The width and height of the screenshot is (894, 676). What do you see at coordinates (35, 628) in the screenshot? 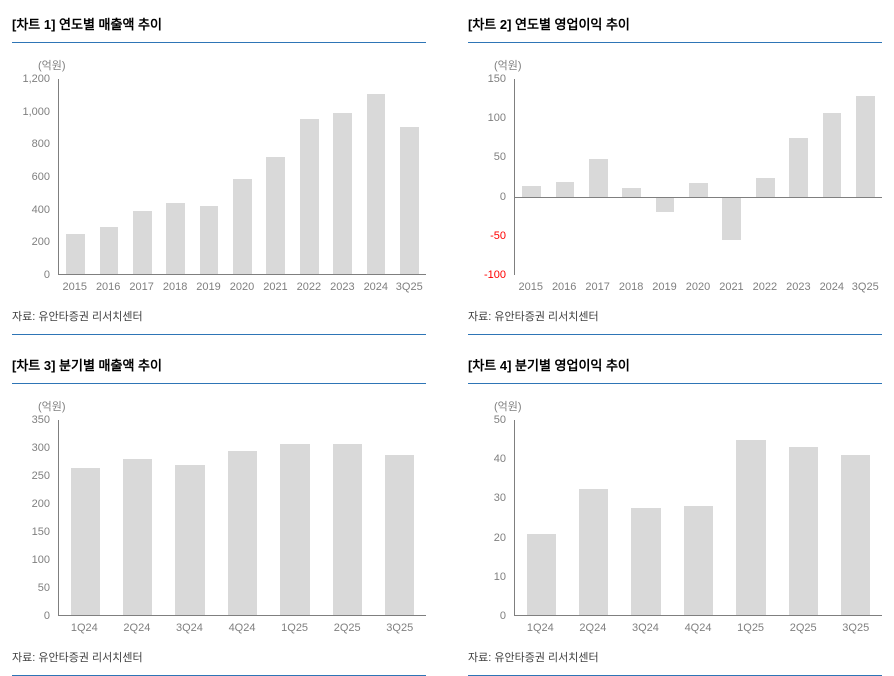
I see `x-axis-spacer` at bounding box center [35, 628].